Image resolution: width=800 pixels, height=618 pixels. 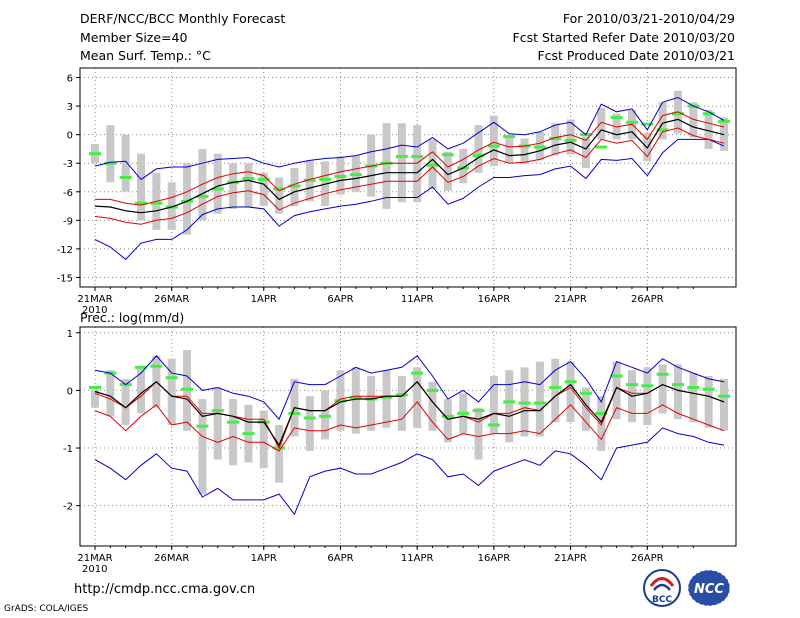 I want to click on y-tick-label: -2, so click(x=68, y=507).